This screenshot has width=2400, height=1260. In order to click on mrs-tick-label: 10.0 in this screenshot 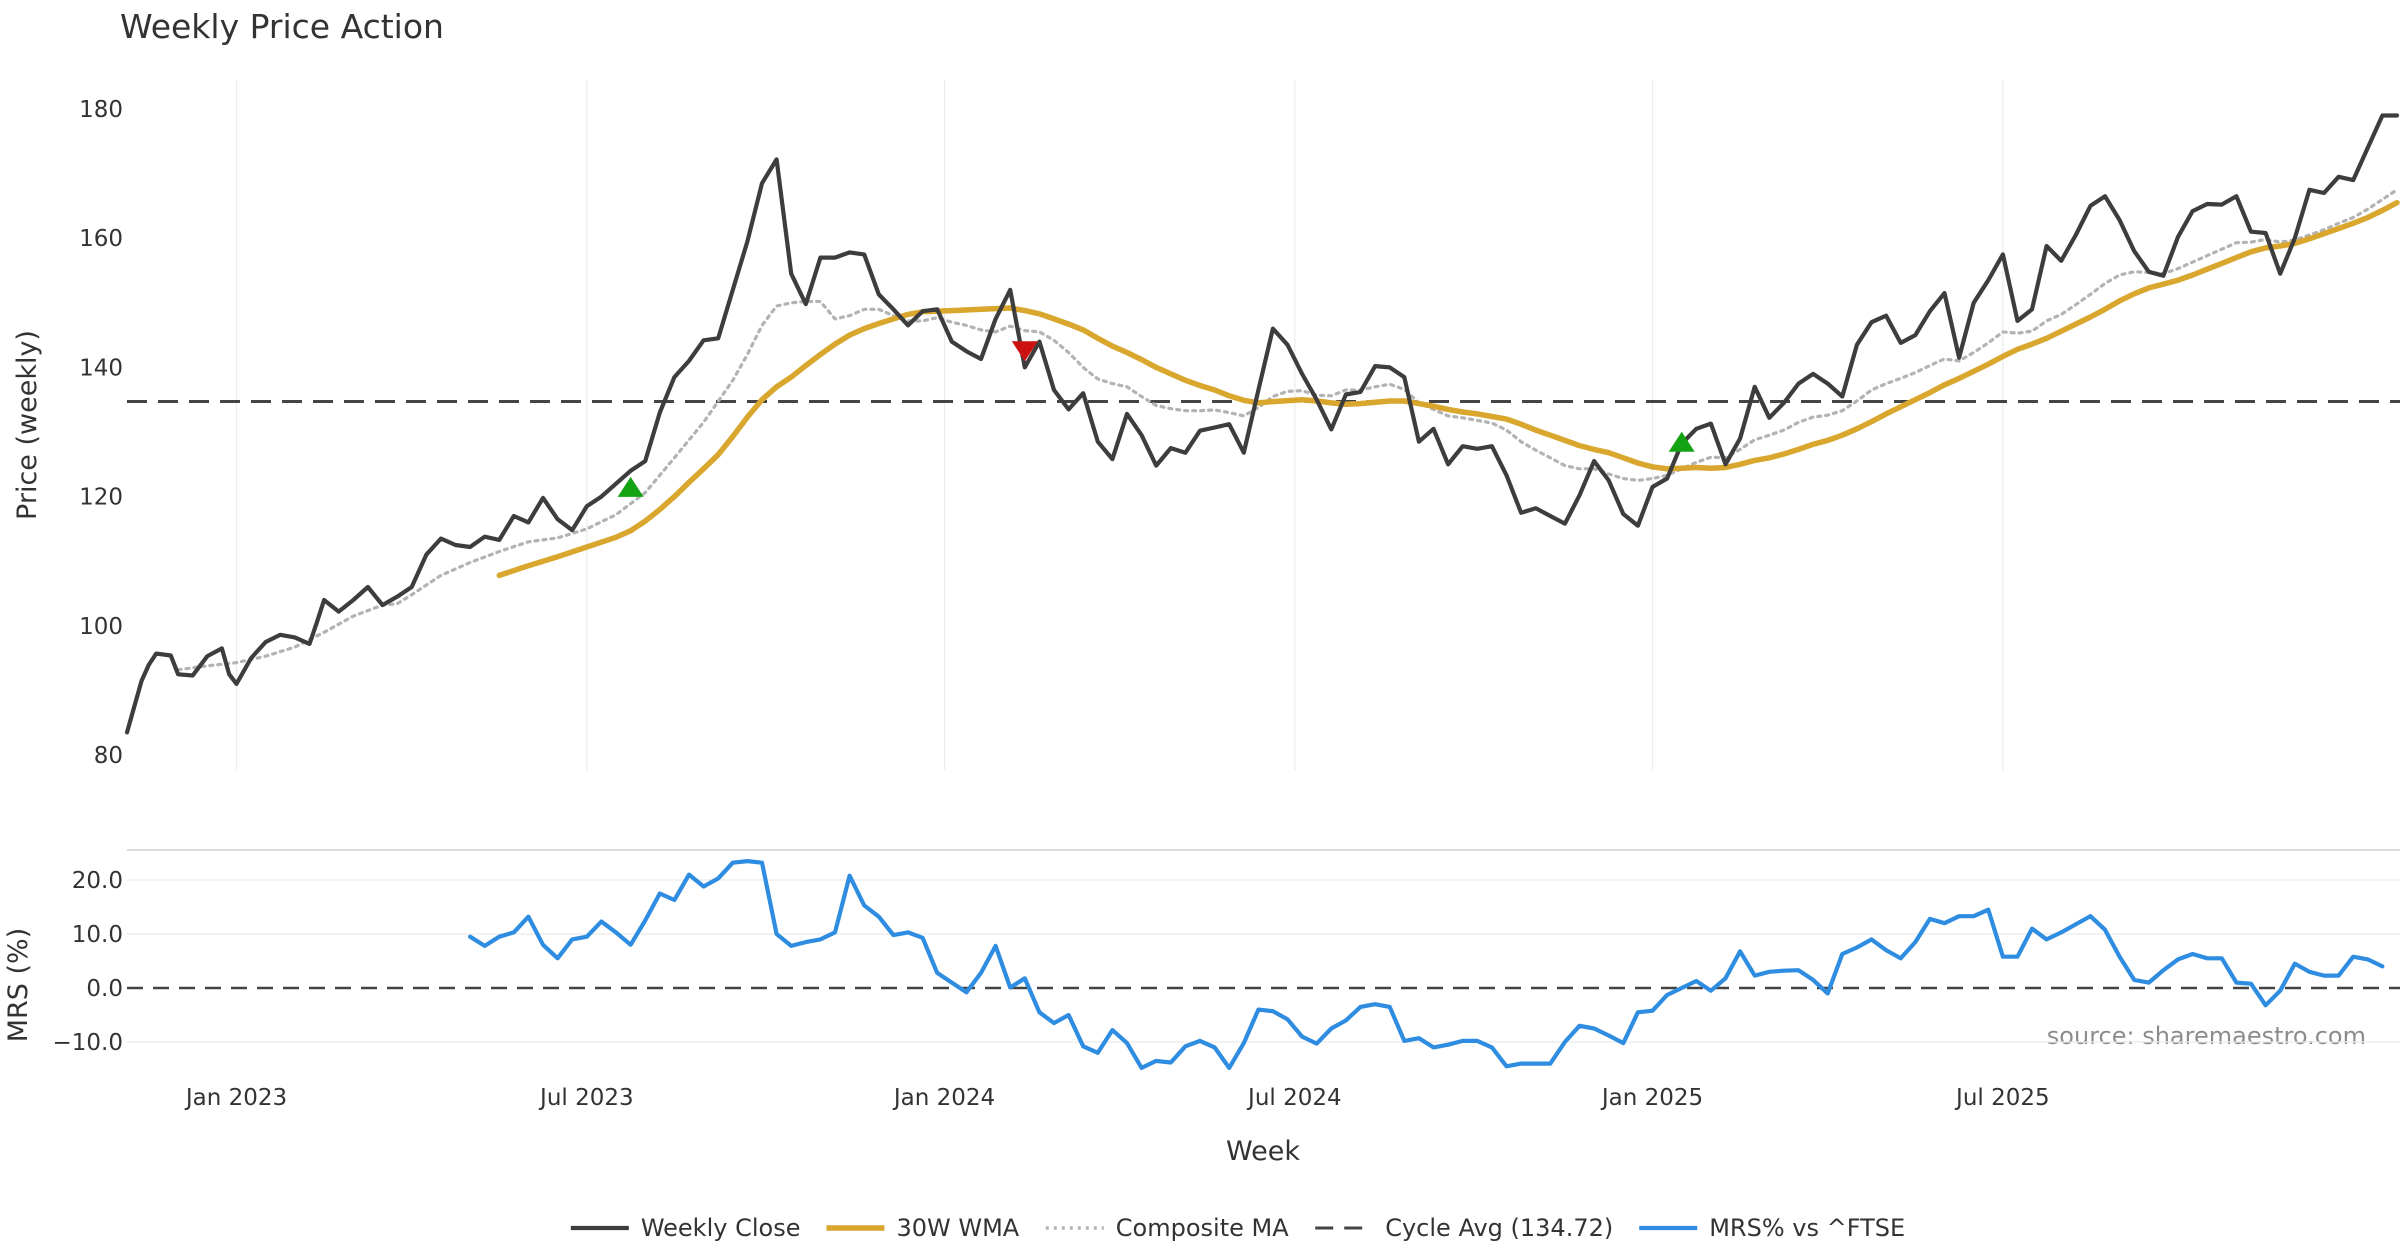, I will do `click(97, 935)`.